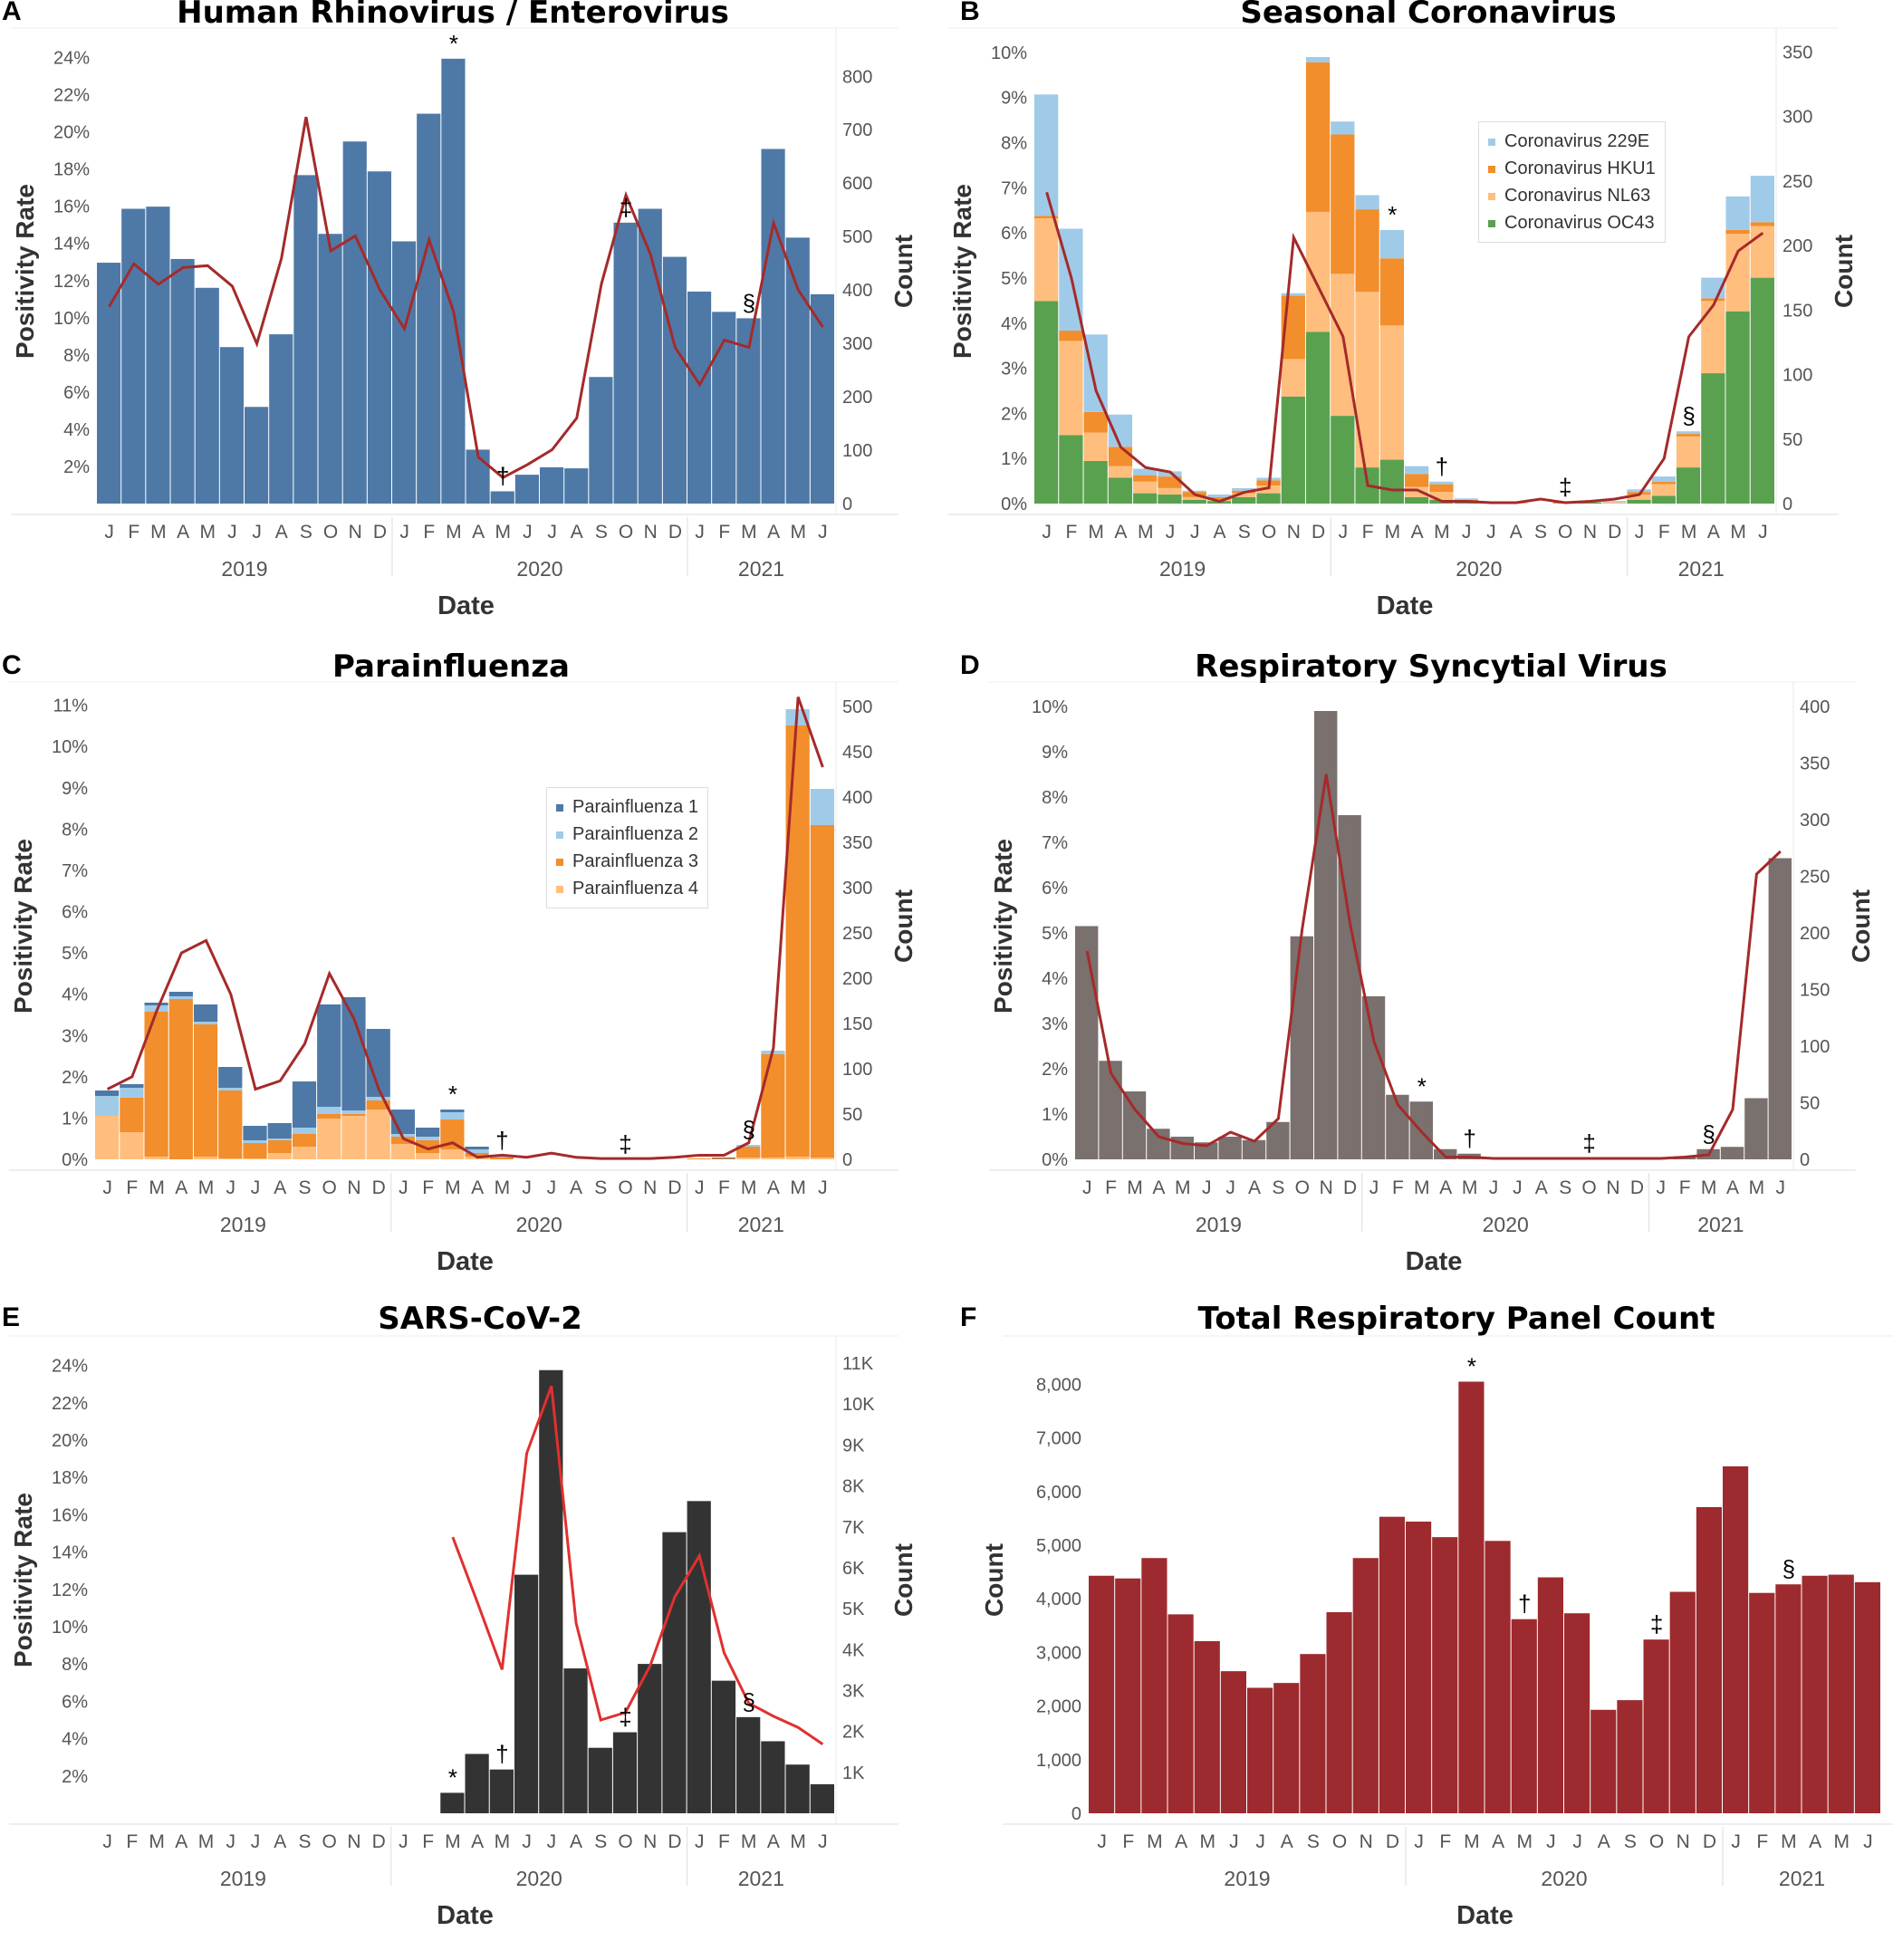  Describe the element at coordinates (1055, 1070) in the screenshot. I see `left-tick-label: 2%` at that location.